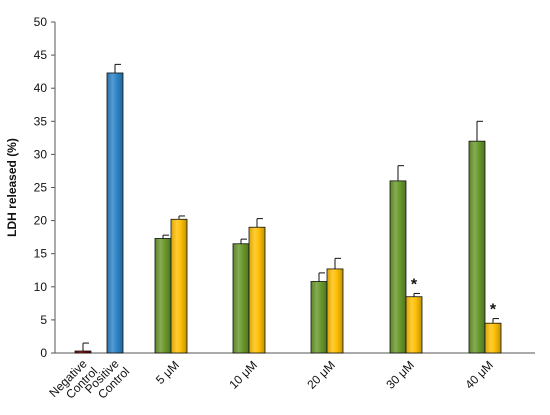 This screenshot has width=550, height=415. I want to click on x-tick-label-line: 30 μM, so click(400, 375).